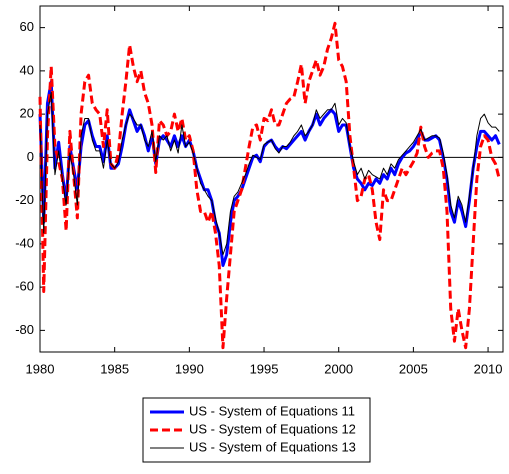 This screenshot has width=509, height=474. What do you see at coordinates (488, 368) in the screenshot?
I see `x-tick-label: 2010` at bounding box center [488, 368].